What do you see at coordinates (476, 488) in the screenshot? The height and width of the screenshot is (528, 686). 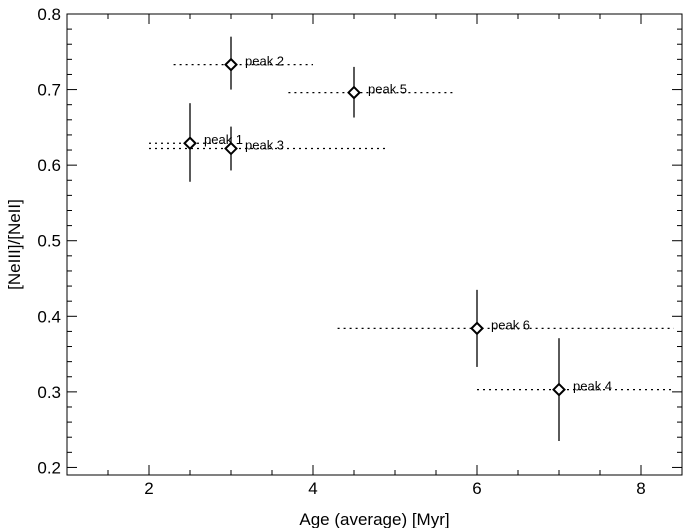 I see `x-tick-label: 6` at bounding box center [476, 488].